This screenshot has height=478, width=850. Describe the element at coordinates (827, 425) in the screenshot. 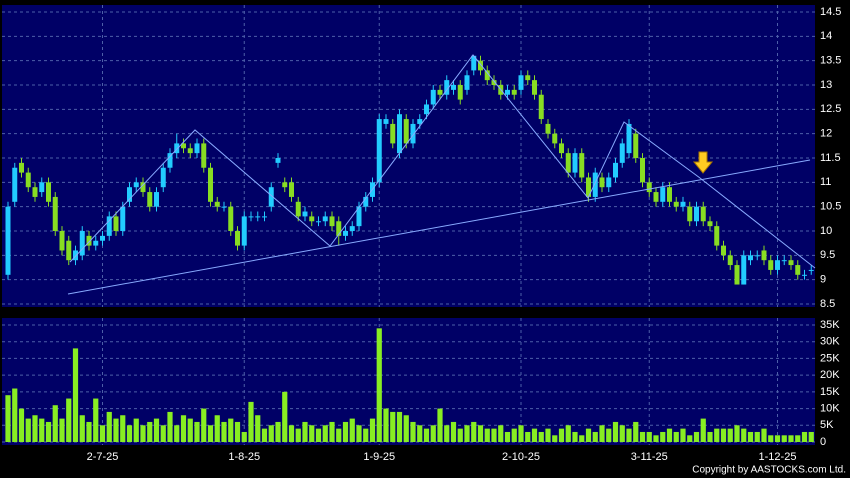

I see `y2-tick-label: 5K` at that location.